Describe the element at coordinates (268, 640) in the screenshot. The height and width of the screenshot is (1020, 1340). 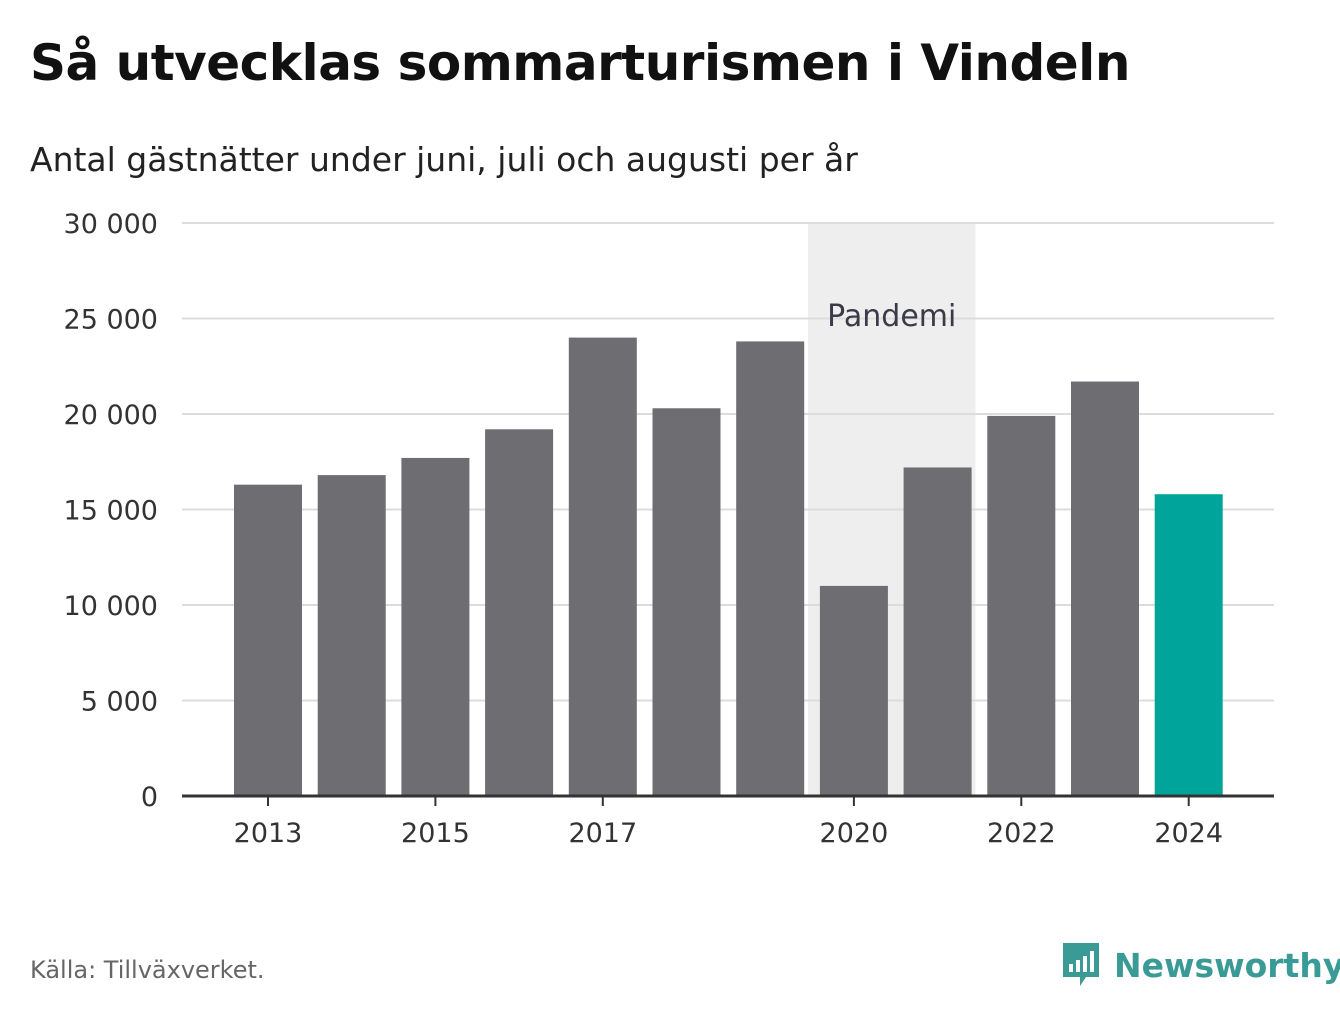
I see `bar-2013` at that location.